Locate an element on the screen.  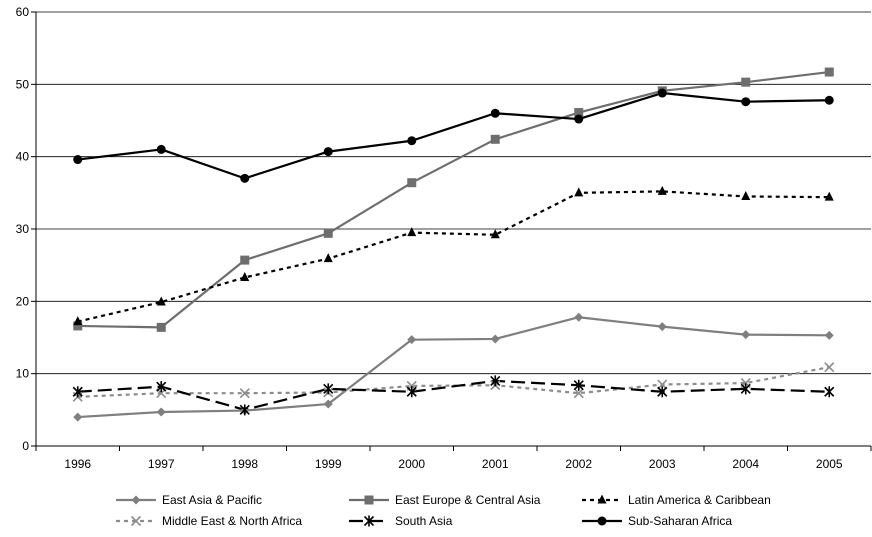
x-tick-label: 1996 is located at coordinates (77, 464).